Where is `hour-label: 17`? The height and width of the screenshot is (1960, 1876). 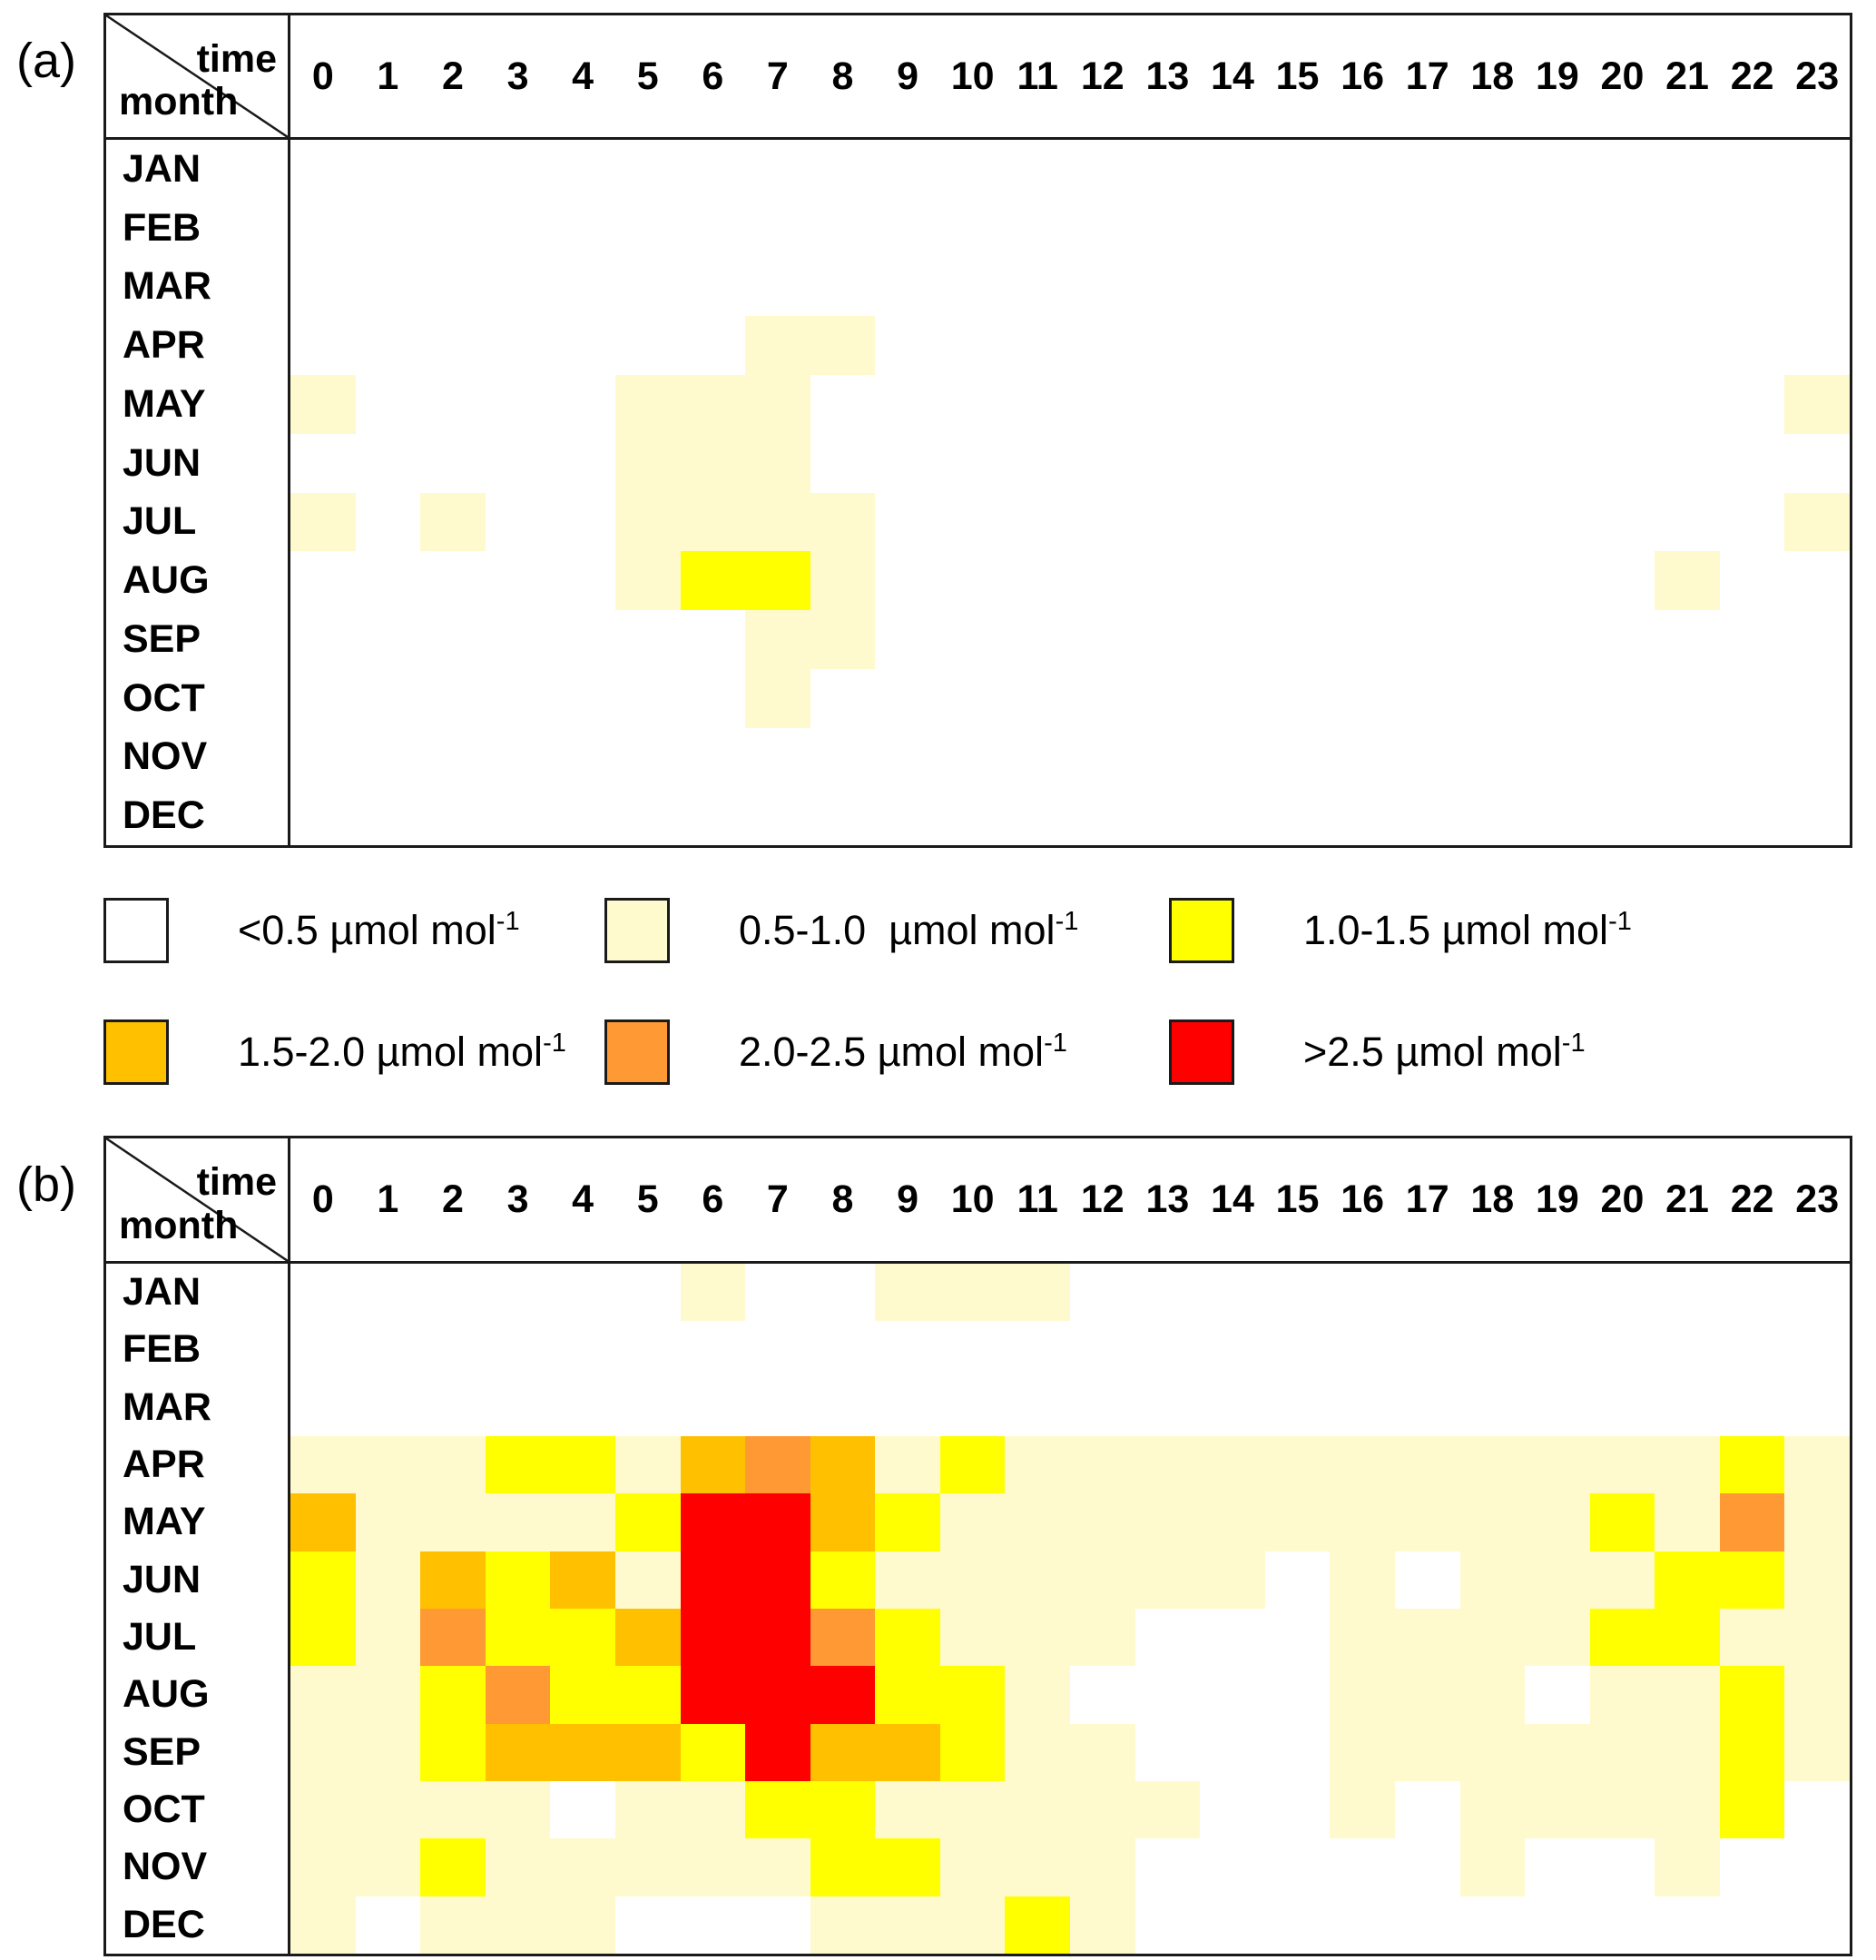
hour-label: 17 is located at coordinates (1427, 1201).